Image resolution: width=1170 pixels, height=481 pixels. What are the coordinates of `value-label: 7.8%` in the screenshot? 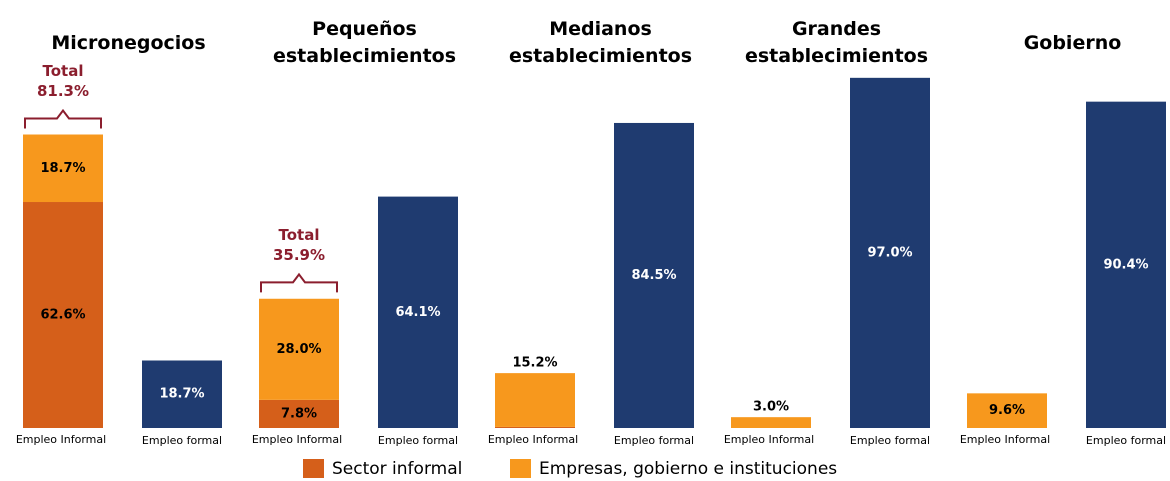 It's located at (299, 413).